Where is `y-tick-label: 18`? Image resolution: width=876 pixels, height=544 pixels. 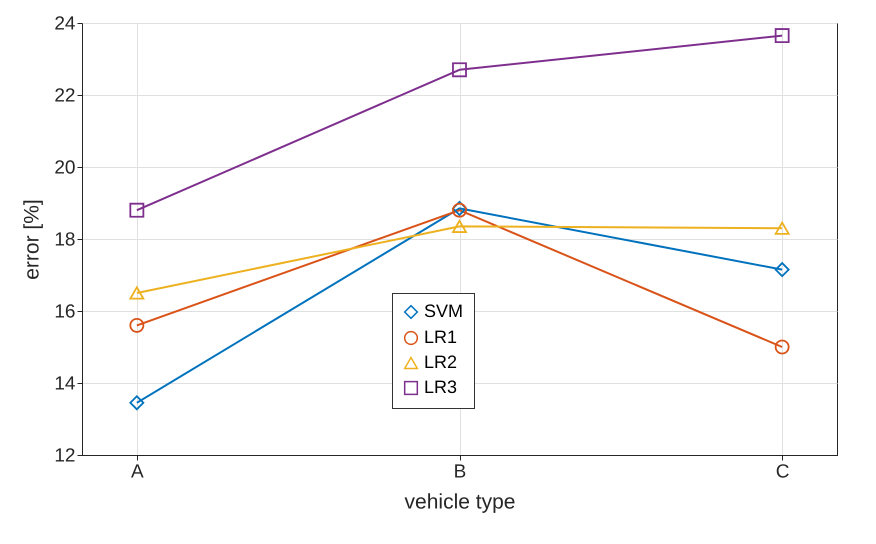
y-tick-label: 18 is located at coordinates (65, 240).